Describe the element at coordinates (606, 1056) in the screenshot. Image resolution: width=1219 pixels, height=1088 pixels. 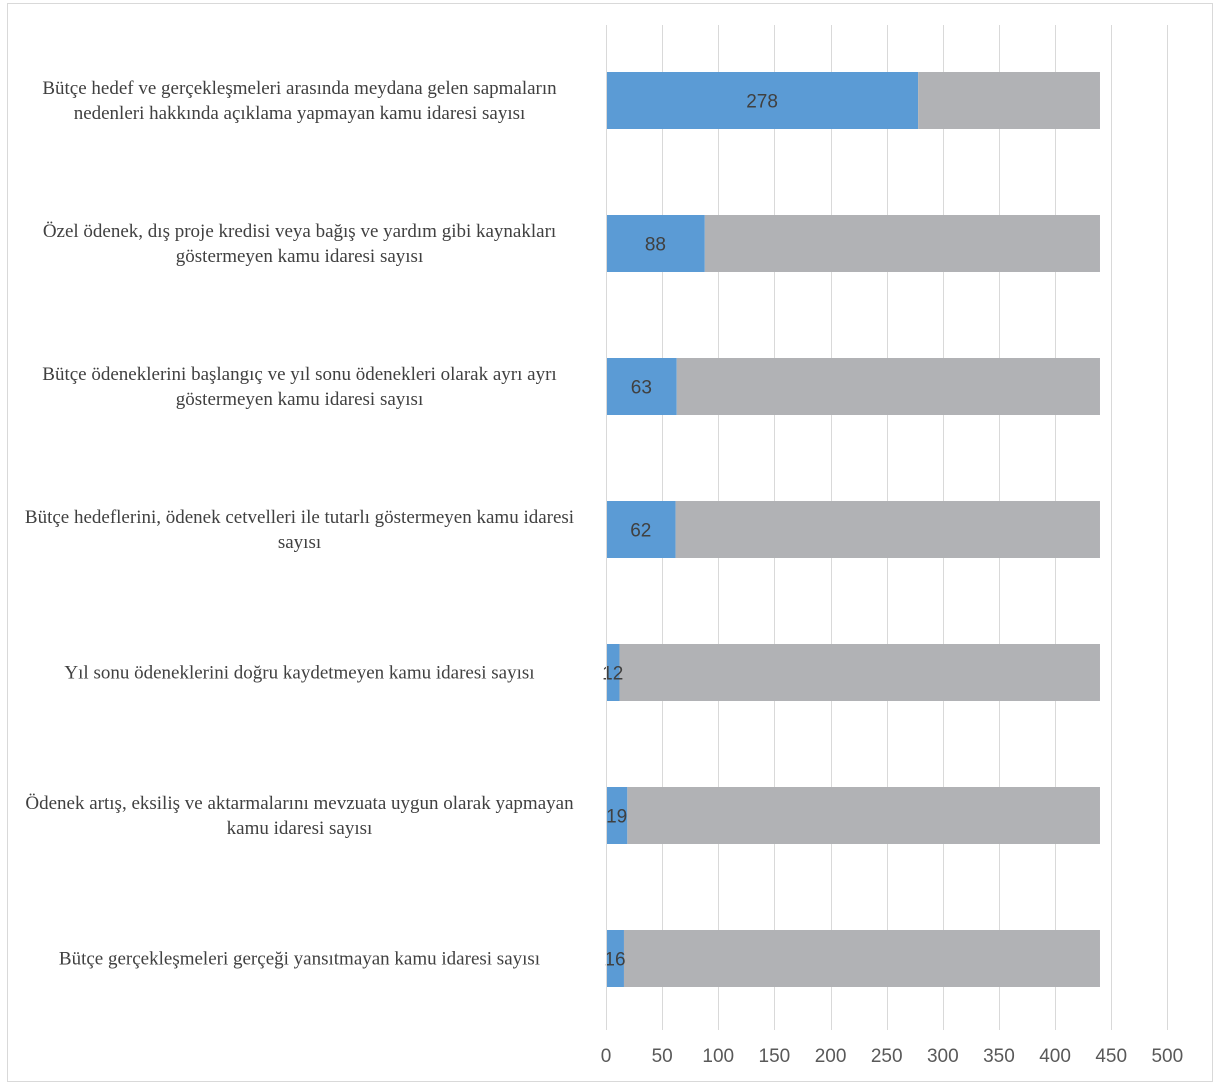
I see `x-tick-label: 0` at that location.